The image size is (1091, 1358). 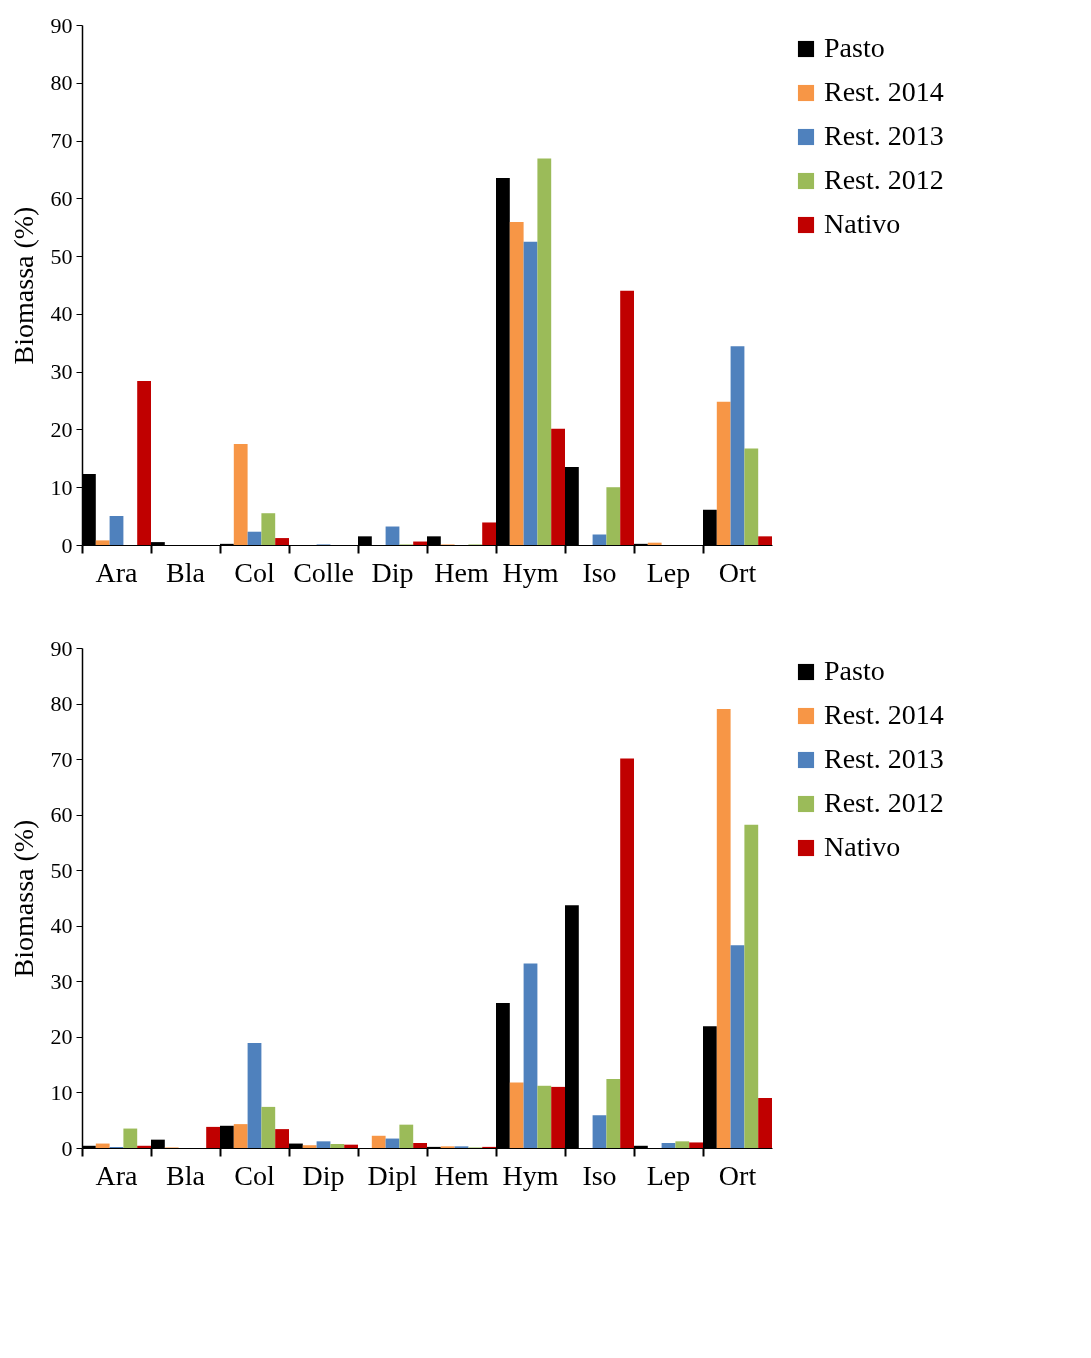 What do you see at coordinates (392, 1175) in the screenshot?
I see `x-tick-label: Dipl` at bounding box center [392, 1175].